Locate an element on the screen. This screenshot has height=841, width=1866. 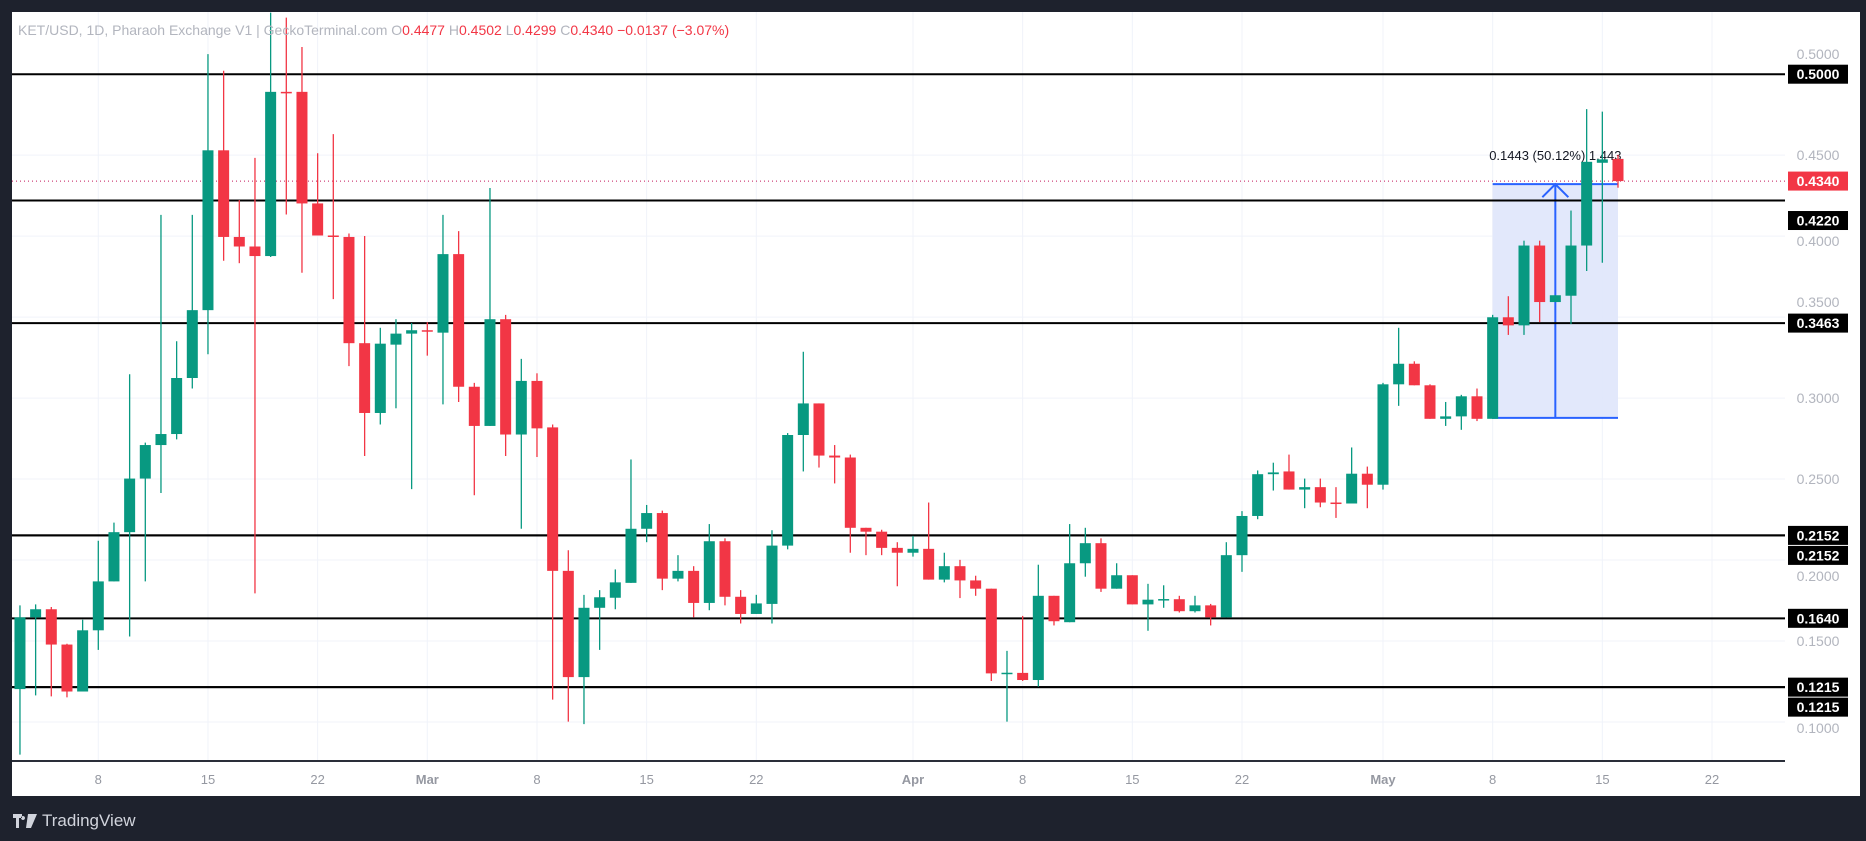
price-axis is located at coordinates (1822, 386).